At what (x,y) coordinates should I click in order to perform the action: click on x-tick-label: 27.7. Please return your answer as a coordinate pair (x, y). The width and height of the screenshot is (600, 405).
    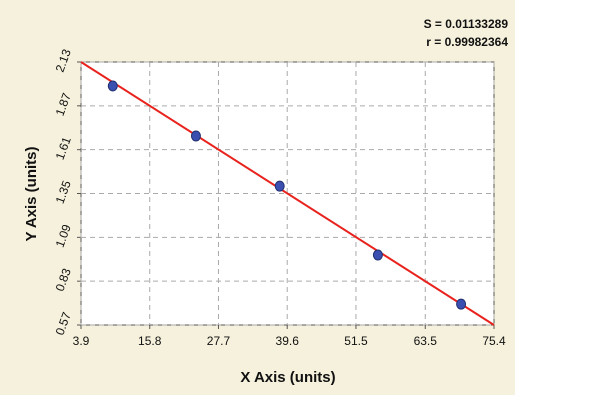
    Looking at the image, I should click on (219, 341).